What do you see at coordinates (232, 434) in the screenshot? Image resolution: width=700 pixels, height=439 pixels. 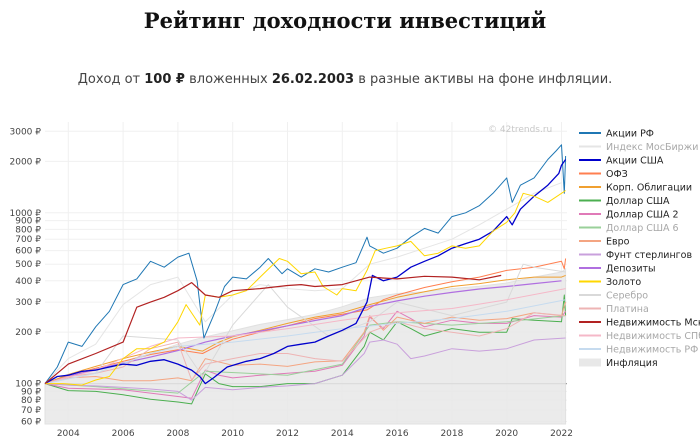 I see `x-tick-label: 2010` at bounding box center [232, 434].